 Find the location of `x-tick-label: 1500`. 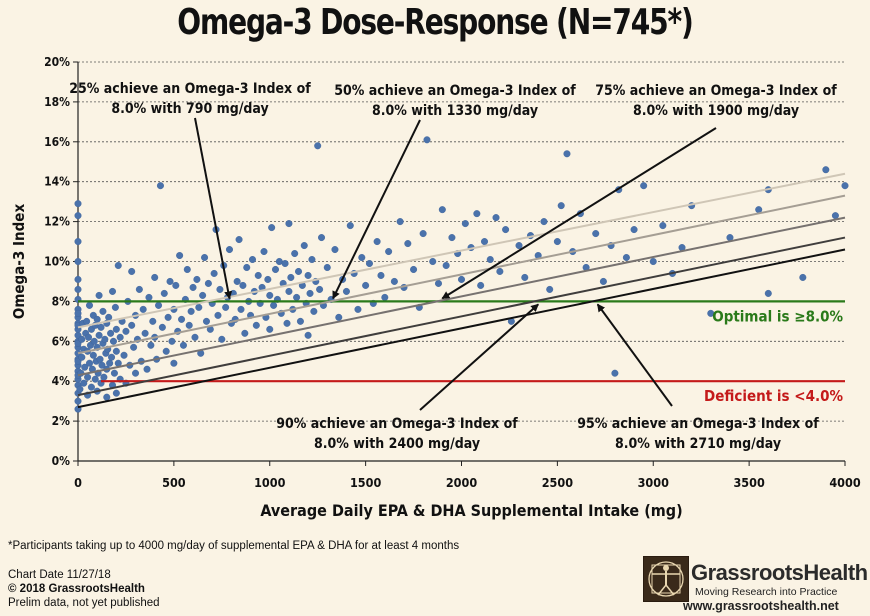

x-tick-label: 1500 is located at coordinates (365, 482).